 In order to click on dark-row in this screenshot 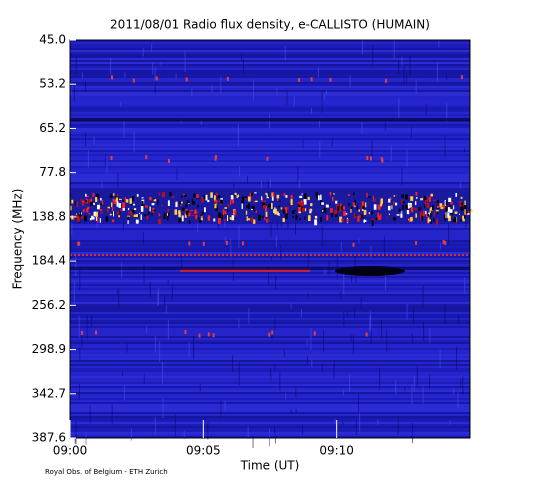, I will do `click(270, 119)`.